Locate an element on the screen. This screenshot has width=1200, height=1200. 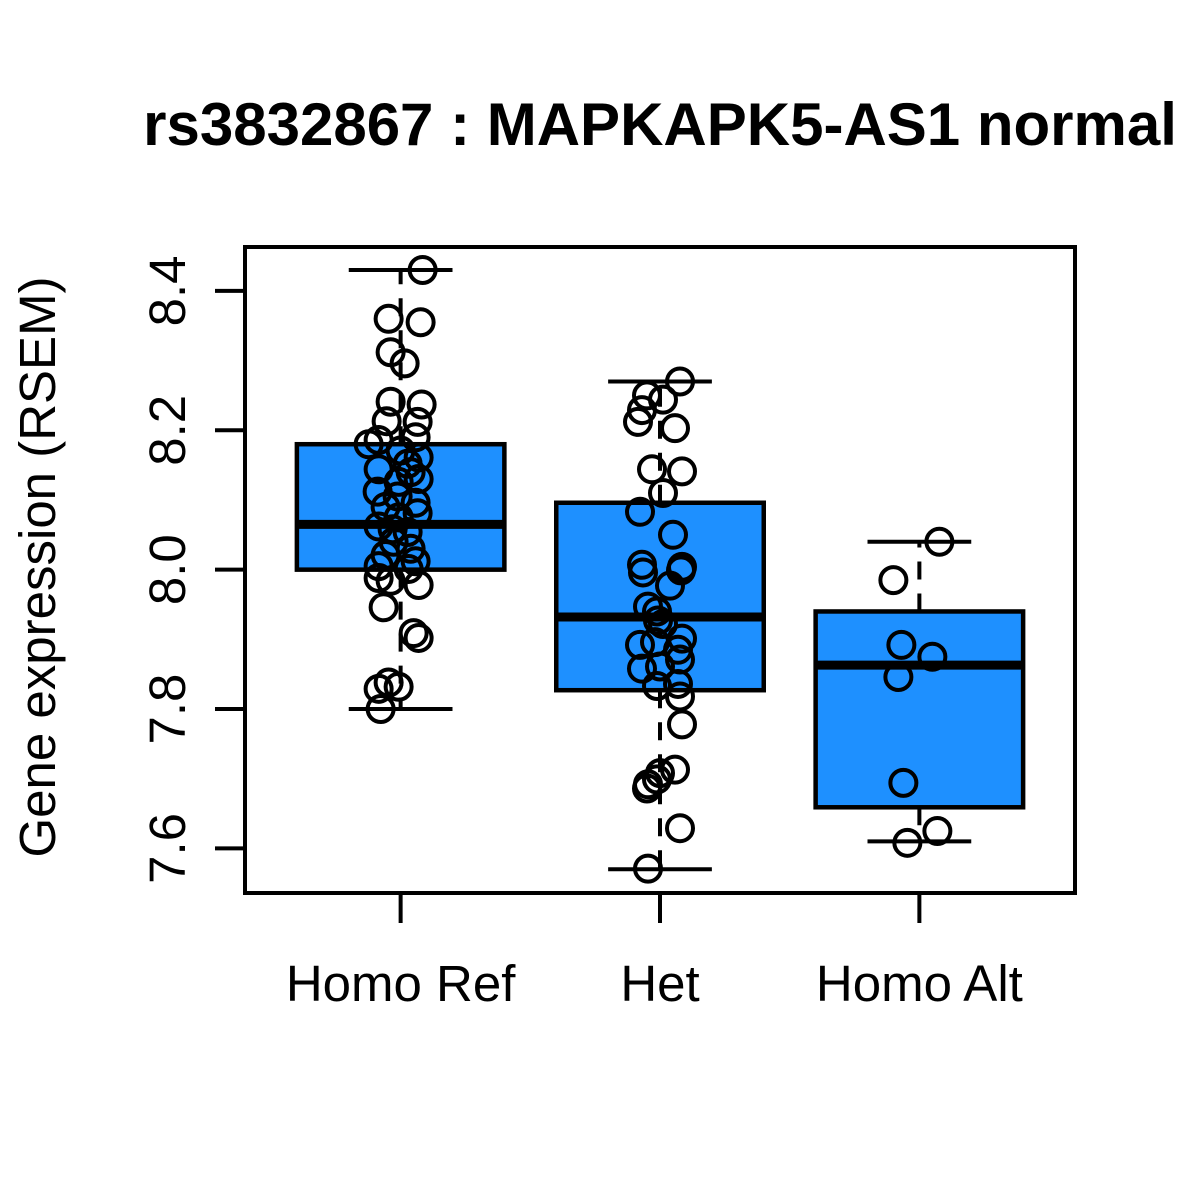
y-axis-title: Gene expression (RSEM) is located at coordinates (37, 566).